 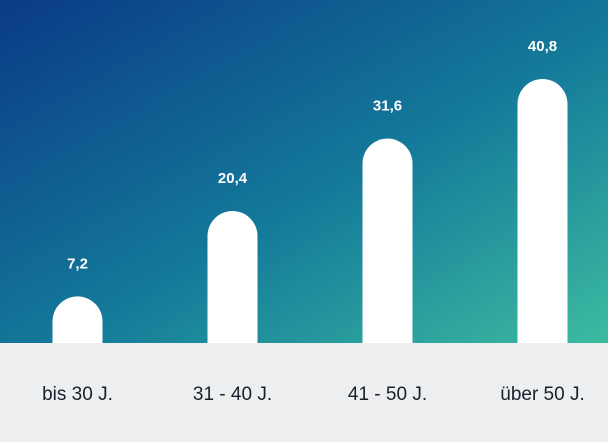 What do you see at coordinates (387, 106) in the screenshot?
I see `value-label: 31,6` at bounding box center [387, 106].